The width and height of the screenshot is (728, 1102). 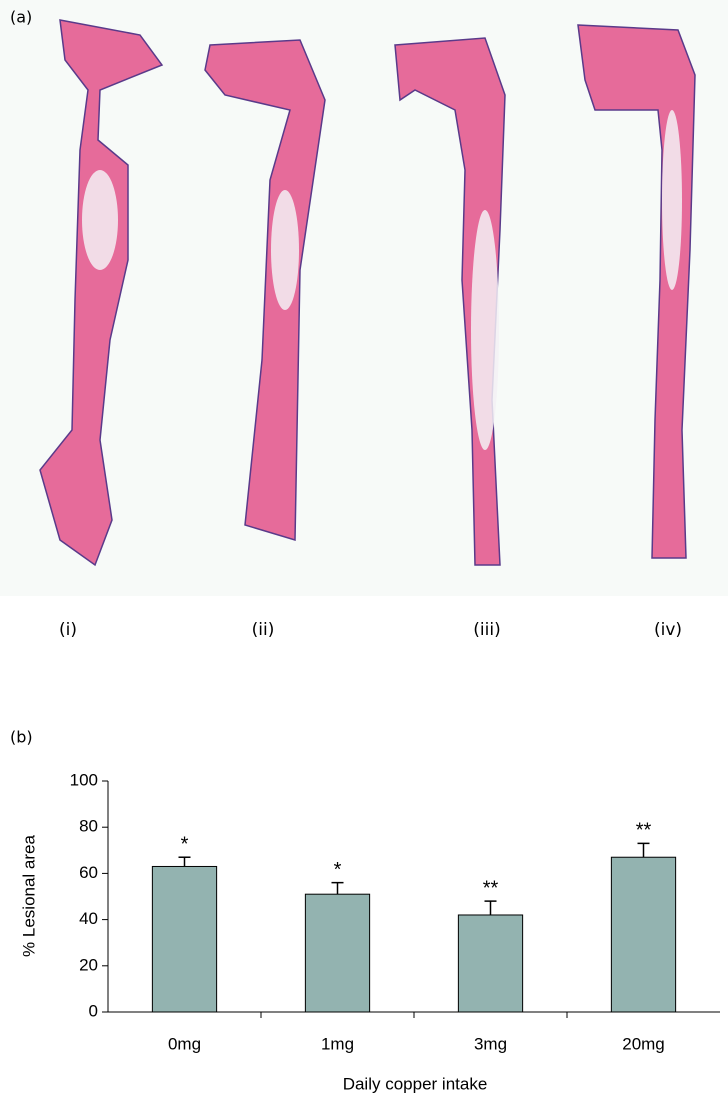 I want to click on y-tick-label: 100, so click(x=84, y=779).